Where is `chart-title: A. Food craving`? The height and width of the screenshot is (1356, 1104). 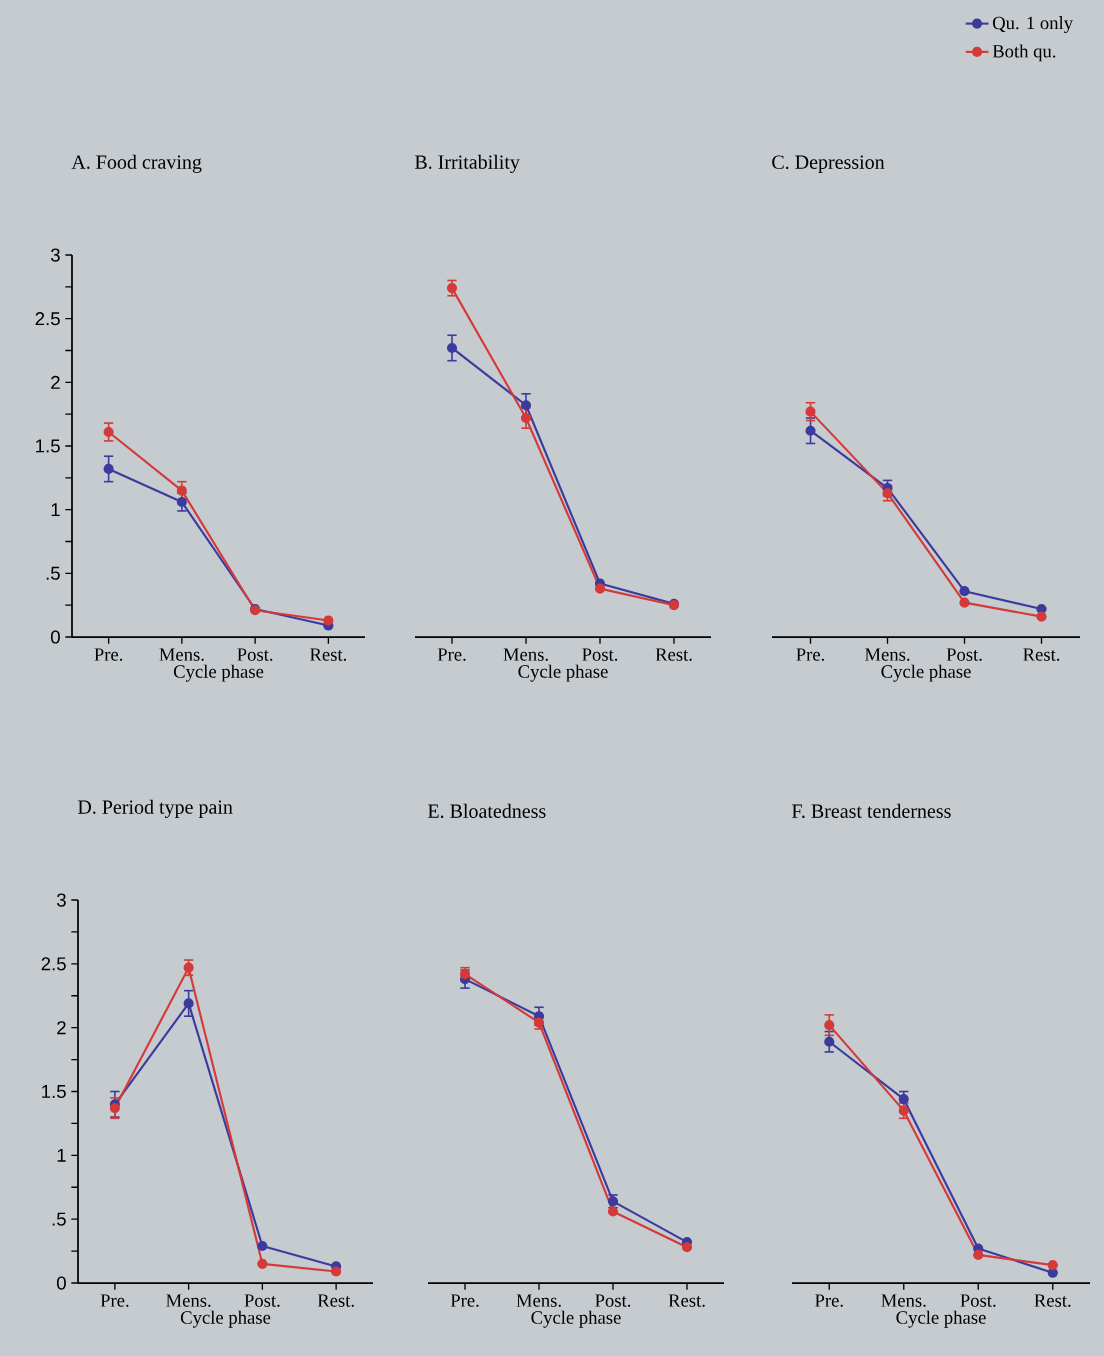 chart-title: A. Food craving is located at coordinates (136, 163).